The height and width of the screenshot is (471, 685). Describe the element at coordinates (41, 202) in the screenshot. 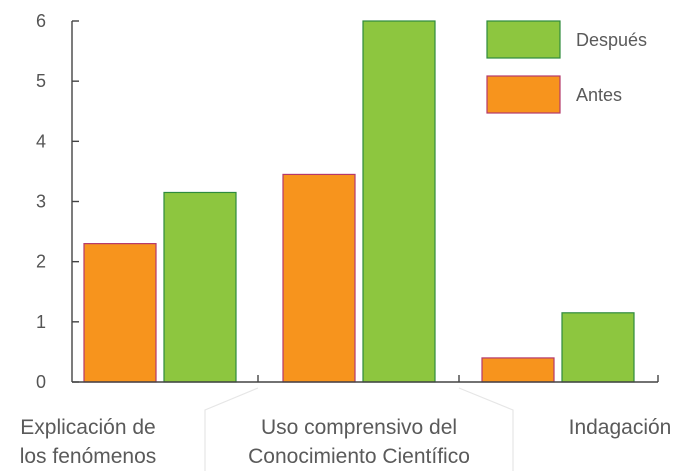

I see `y-tick-label-3: 3` at that location.